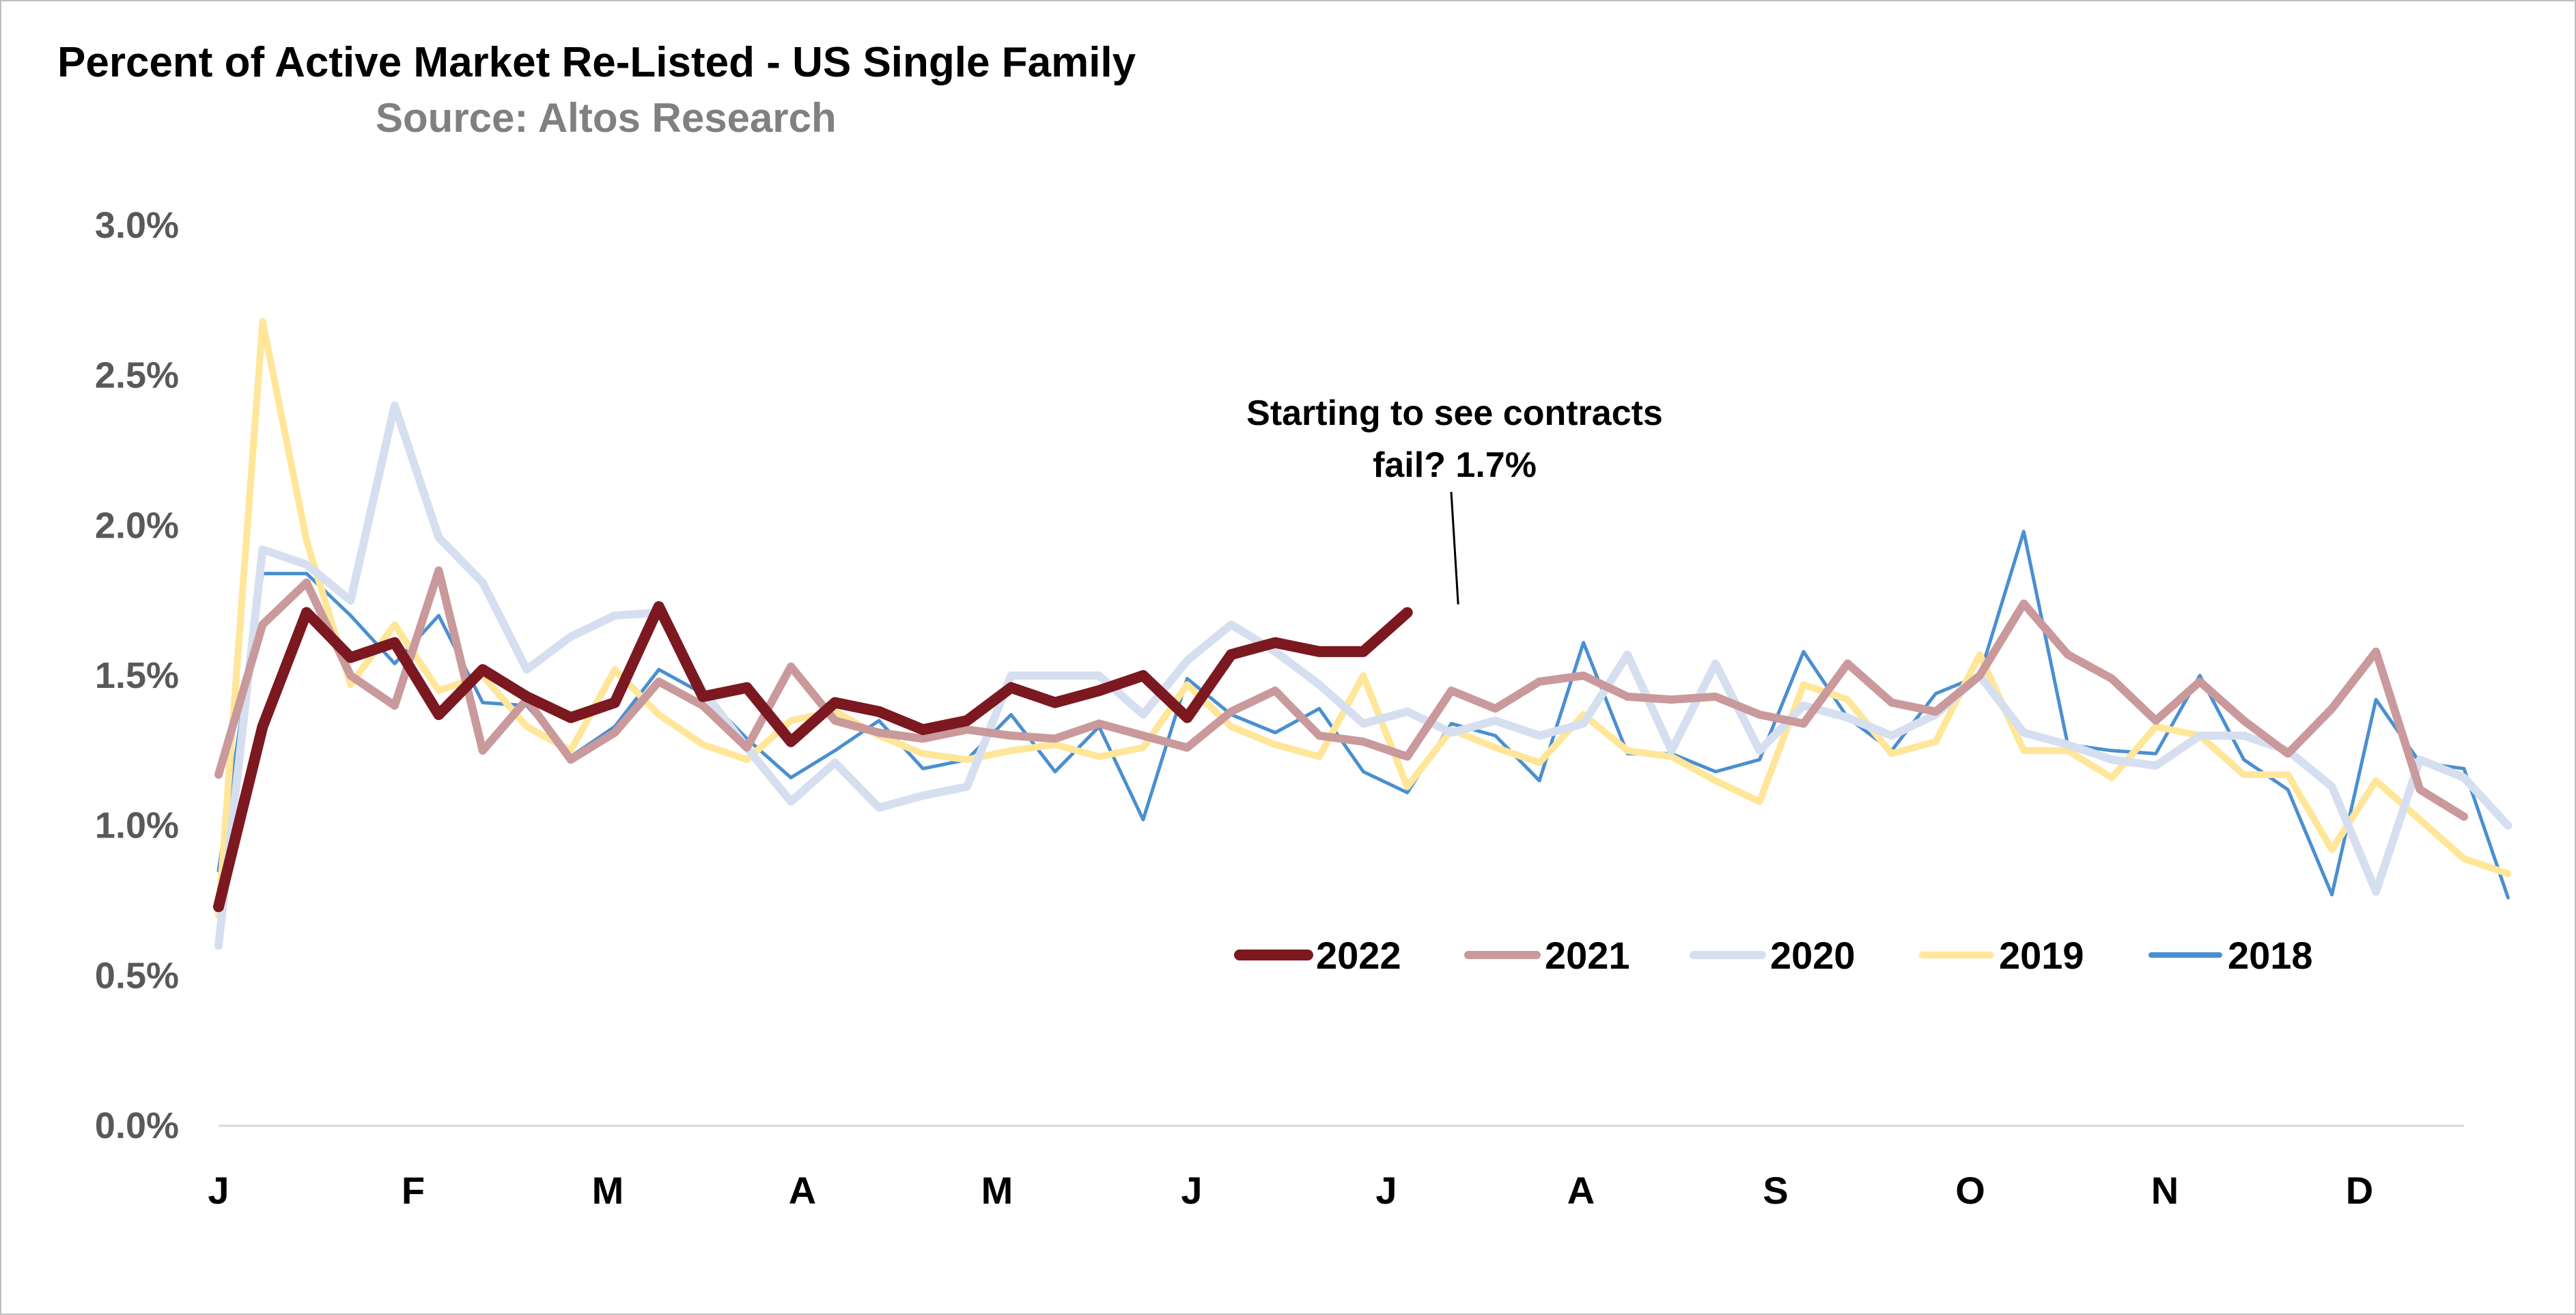 The height and width of the screenshot is (1315, 2576). I want to click on annotation-text-line2: fail? 1.7%, so click(1455, 465).